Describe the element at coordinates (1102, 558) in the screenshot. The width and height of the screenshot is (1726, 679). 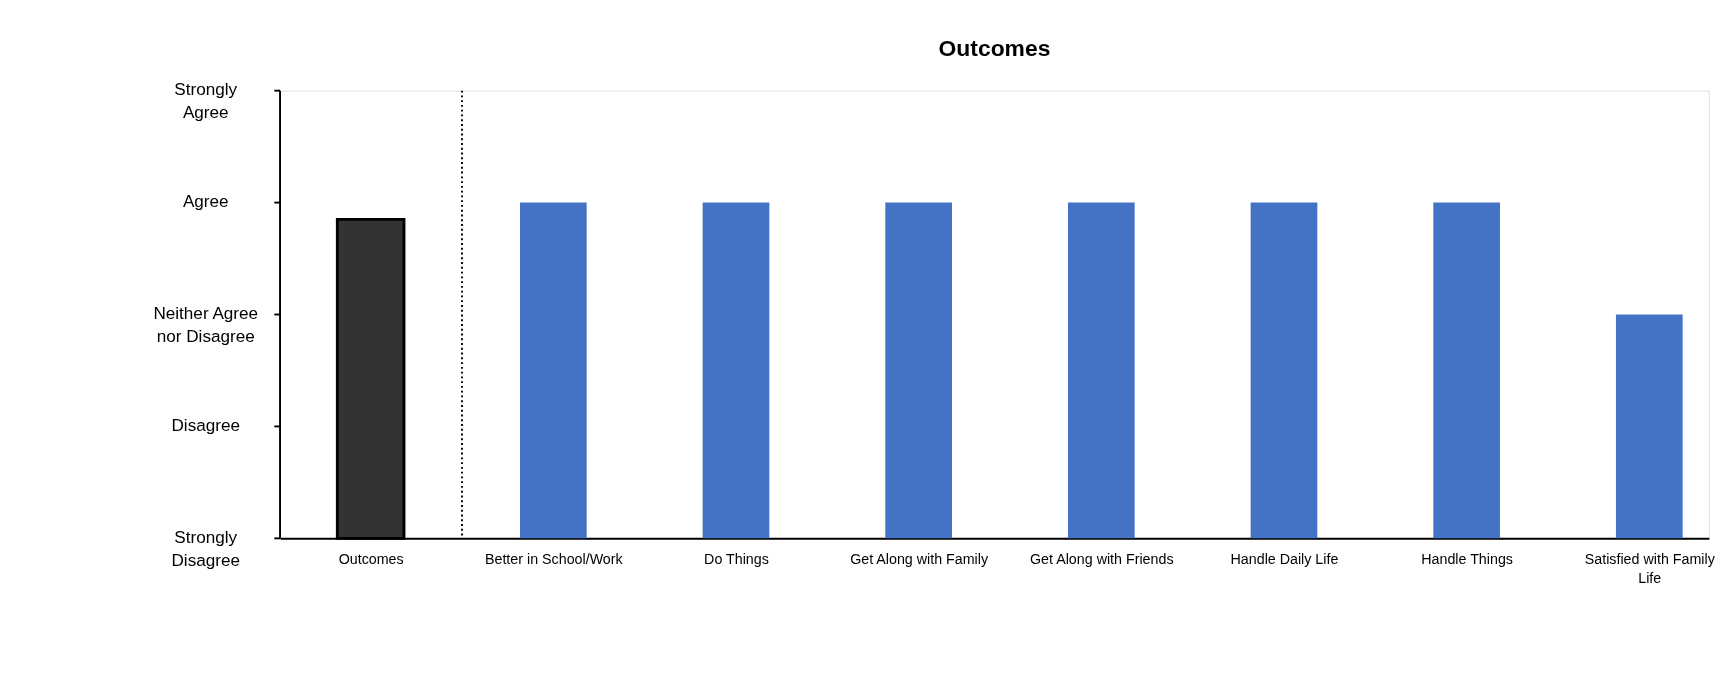
I see `x-tick-label: Get Along with Friends` at that location.